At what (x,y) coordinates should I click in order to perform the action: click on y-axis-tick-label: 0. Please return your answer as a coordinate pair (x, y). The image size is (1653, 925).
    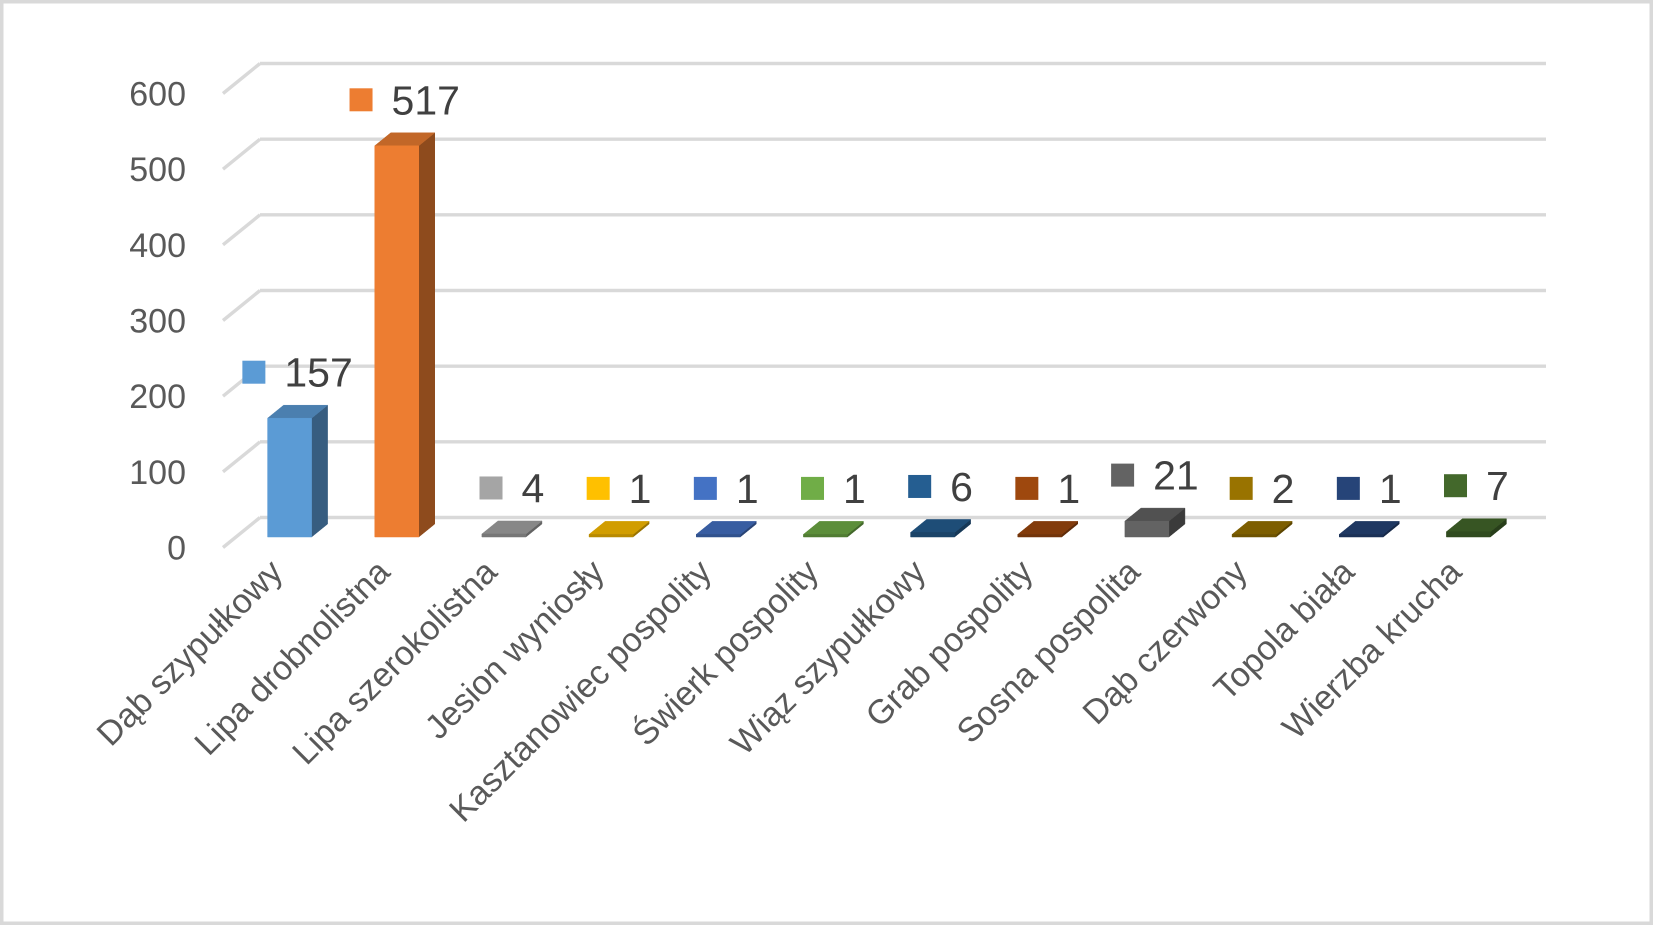
    Looking at the image, I should click on (176, 549).